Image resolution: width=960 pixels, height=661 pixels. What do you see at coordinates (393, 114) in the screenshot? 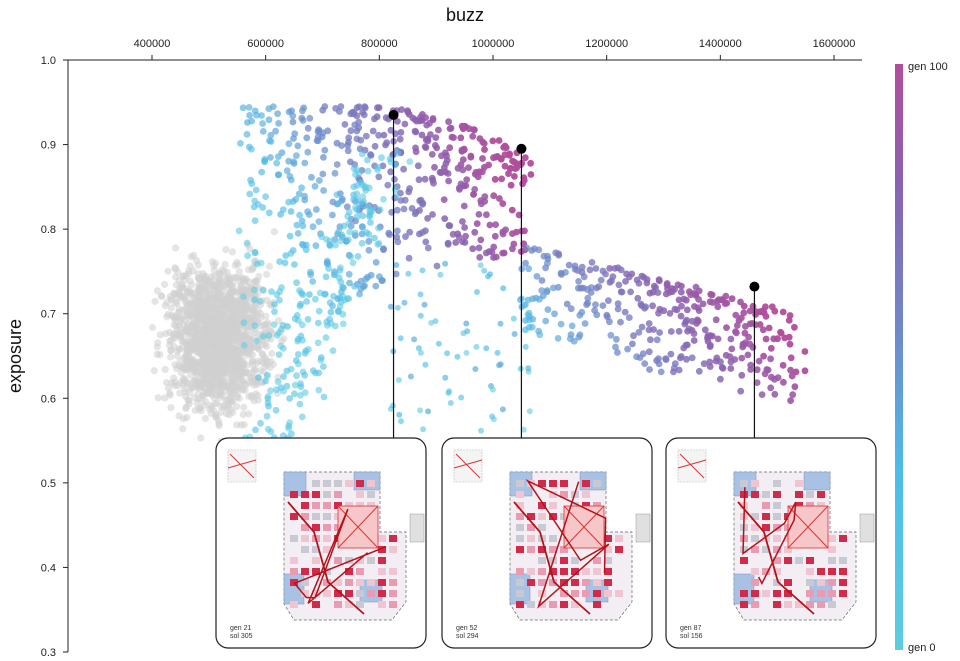
I see `highlighted-point` at bounding box center [393, 114].